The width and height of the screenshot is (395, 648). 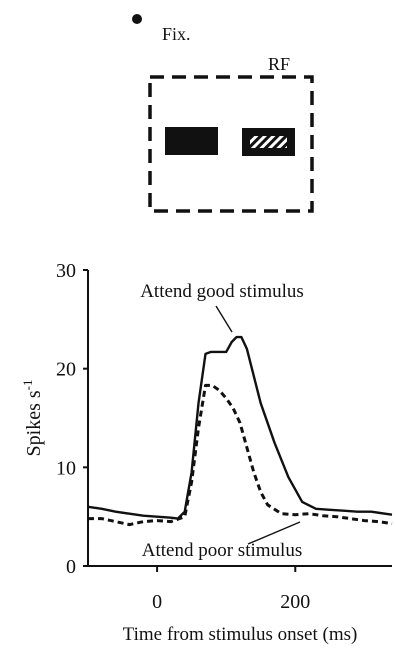 What do you see at coordinates (191, 141) in the screenshot?
I see `solid-bar-stimulus` at bounding box center [191, 141].